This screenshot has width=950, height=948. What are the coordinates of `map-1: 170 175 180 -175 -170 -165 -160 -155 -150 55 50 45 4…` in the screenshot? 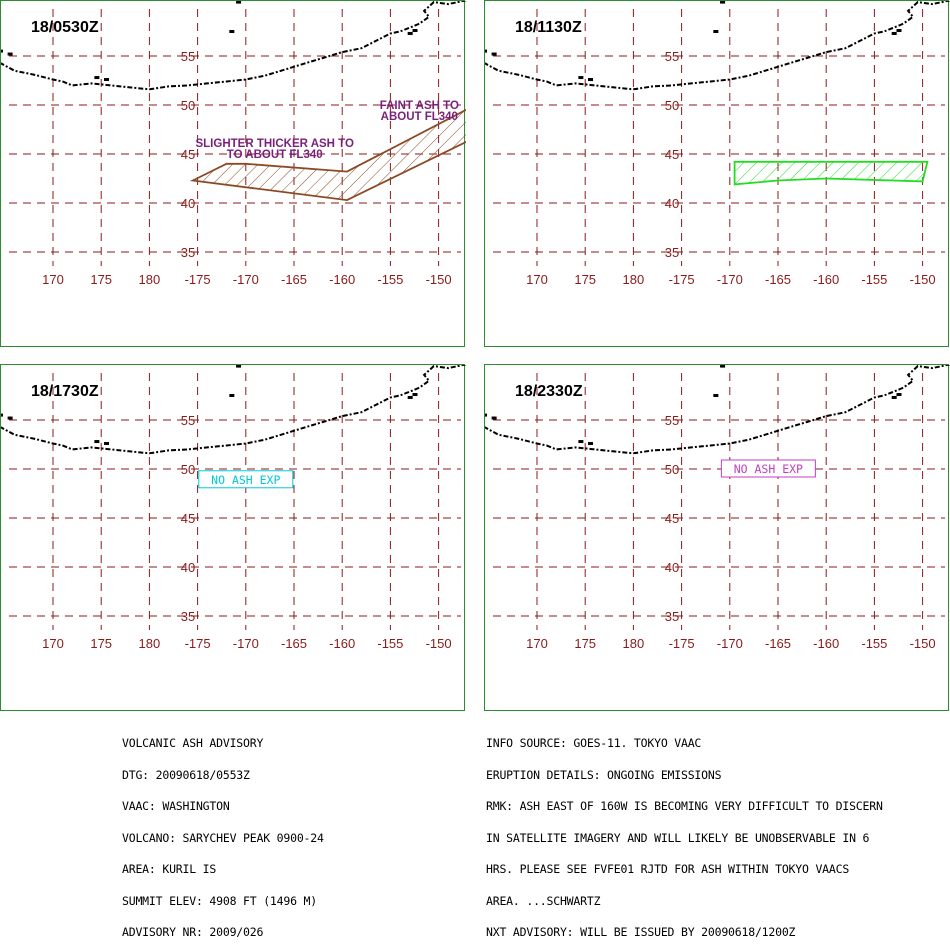 It's located at (233, 144).